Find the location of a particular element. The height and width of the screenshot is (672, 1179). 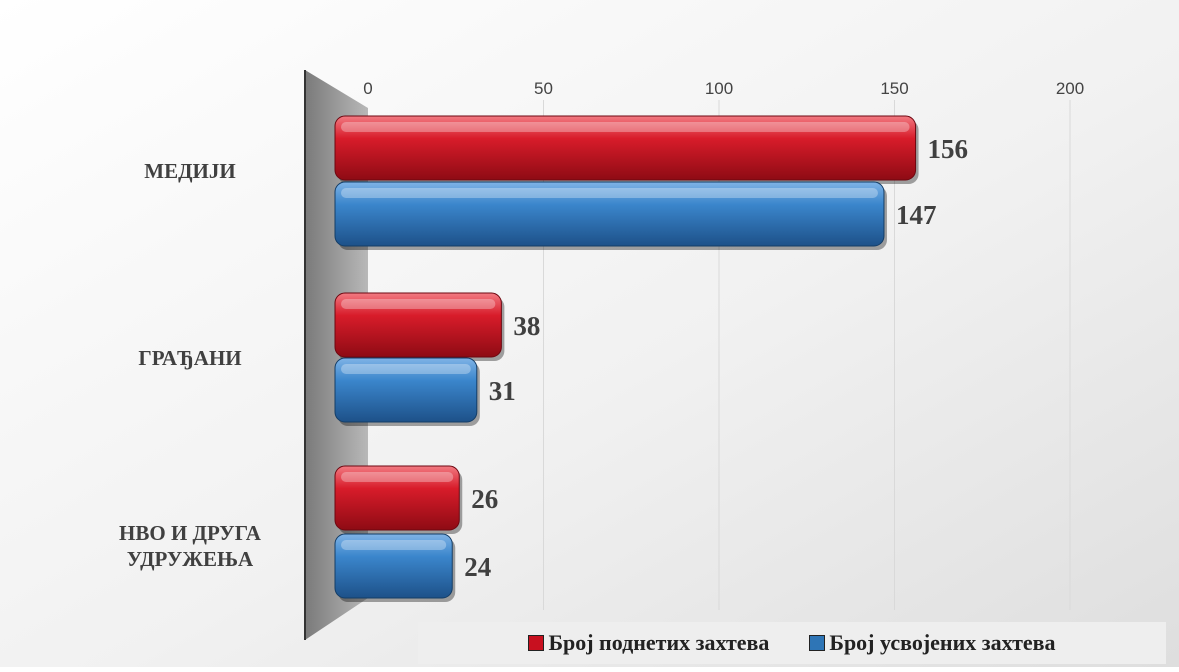

category-label: МЕДИЈИ is located at coordinates (189, 171).